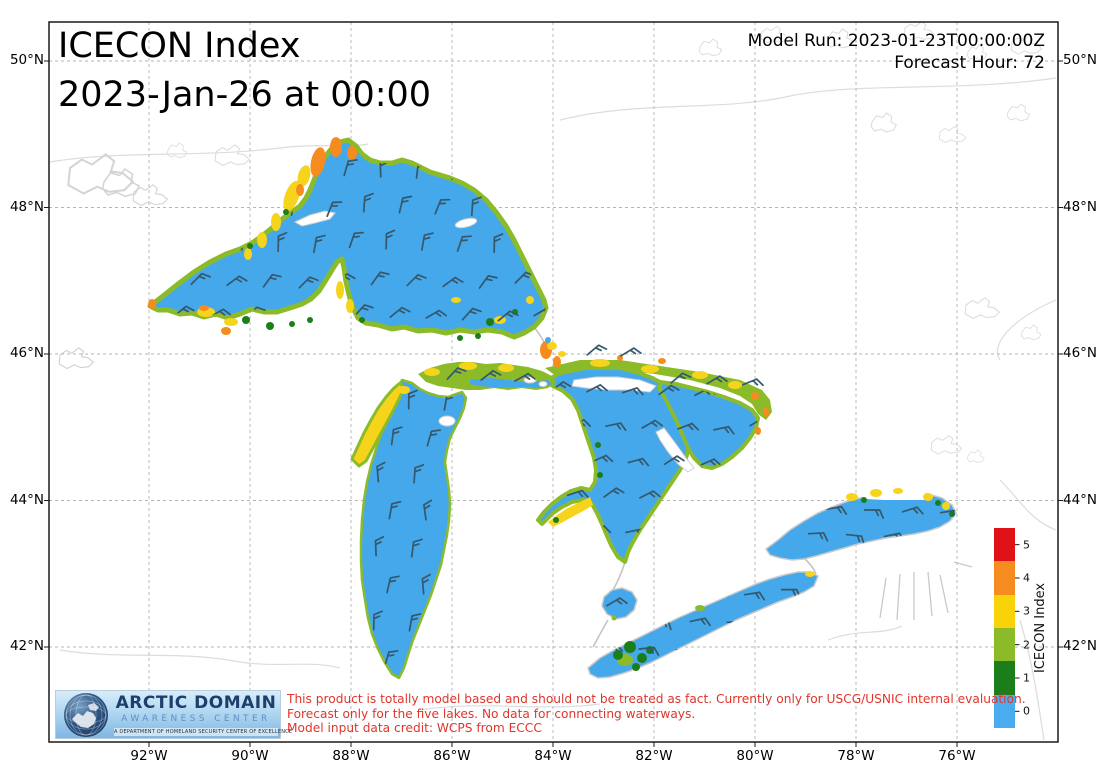  What do you see at coordinates (861, 526) in the screenshot?
I see `lake-ontario` at bounding box center [861, 526].